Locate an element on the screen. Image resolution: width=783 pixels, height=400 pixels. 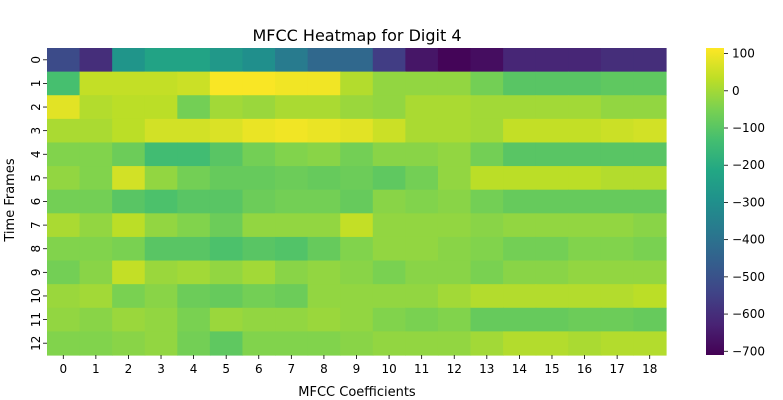
y-tick-label: 9 is located at coordinates (36, 273).